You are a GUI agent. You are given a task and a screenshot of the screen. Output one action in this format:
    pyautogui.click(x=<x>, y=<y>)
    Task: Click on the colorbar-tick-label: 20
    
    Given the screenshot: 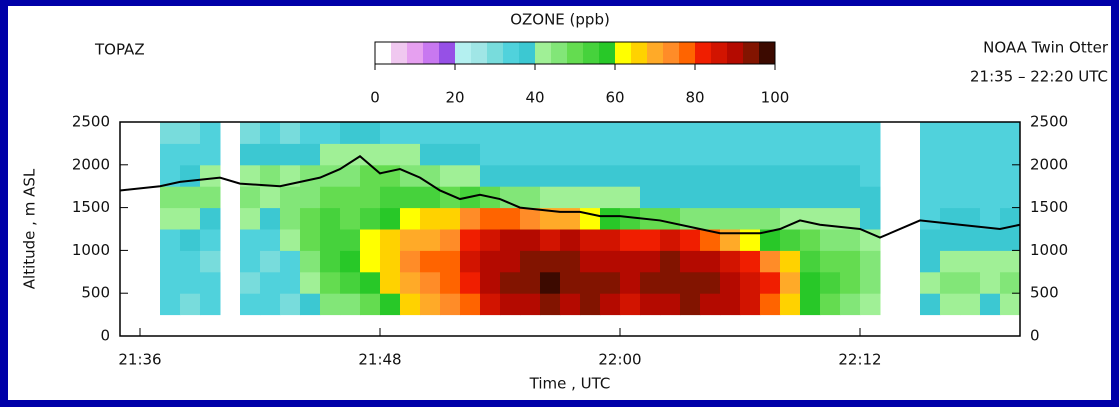 What is the action you would take?
    pyautogui.click(x=454, y=98)
    